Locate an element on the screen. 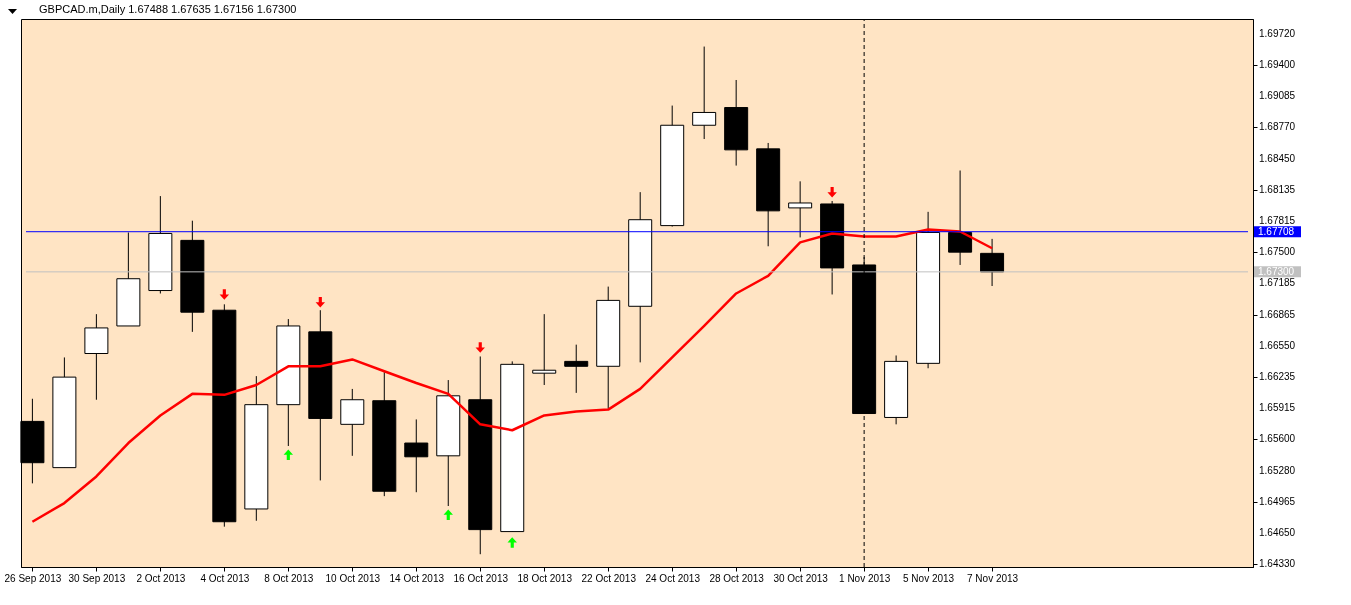  y-tick-label: 1.69720 is located at coordinates (1277, 33).